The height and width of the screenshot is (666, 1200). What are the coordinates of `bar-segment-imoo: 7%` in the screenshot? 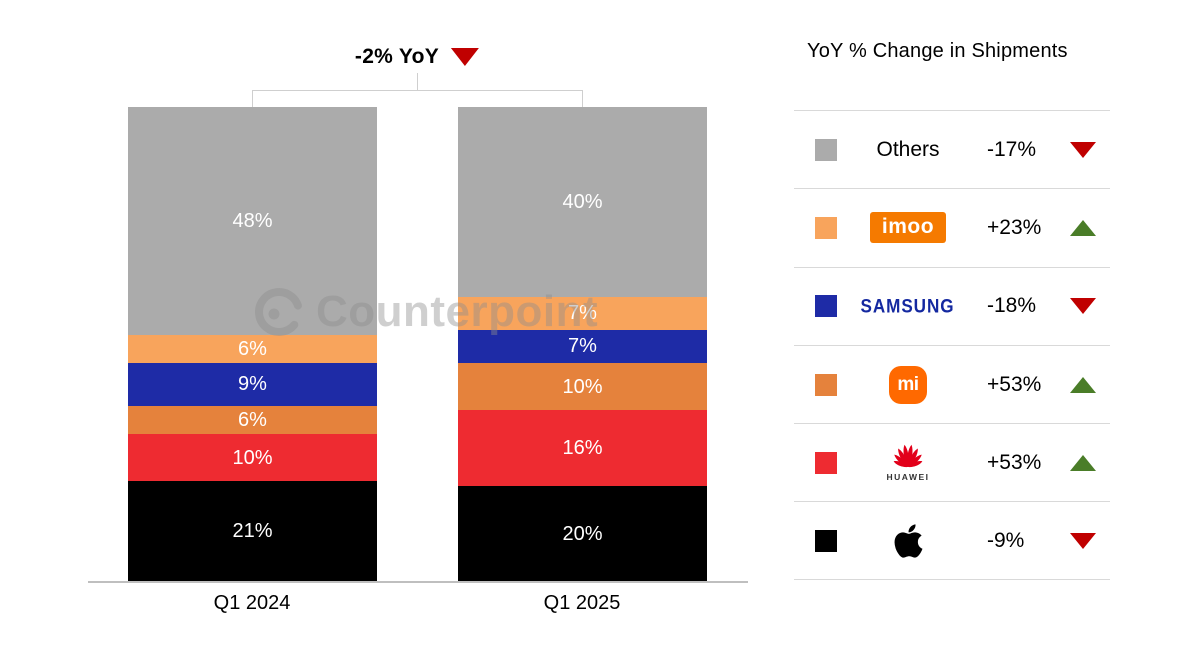 It's located at (582, 313).